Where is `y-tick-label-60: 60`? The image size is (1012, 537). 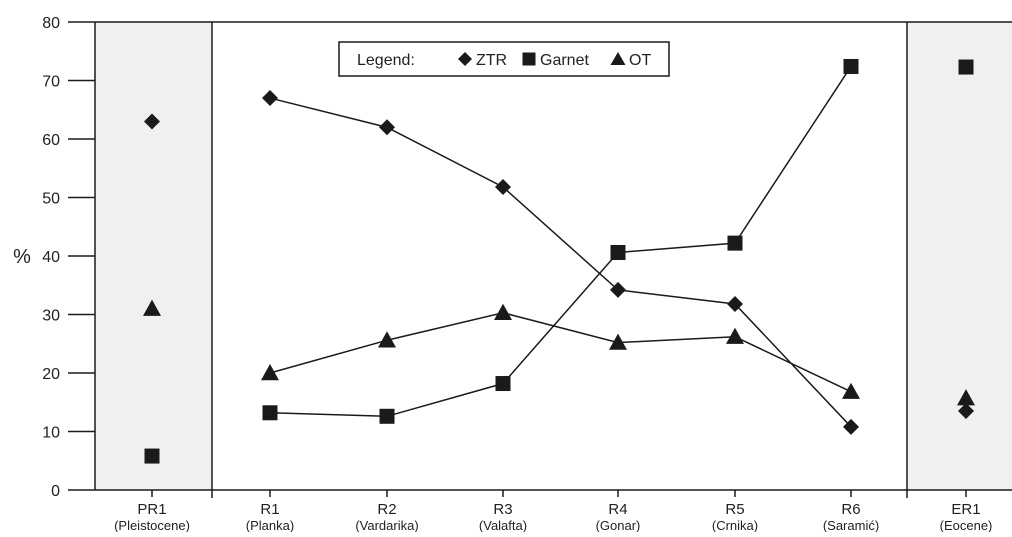 y-tick-label-60: 60 is located at coordinates (51, 140).